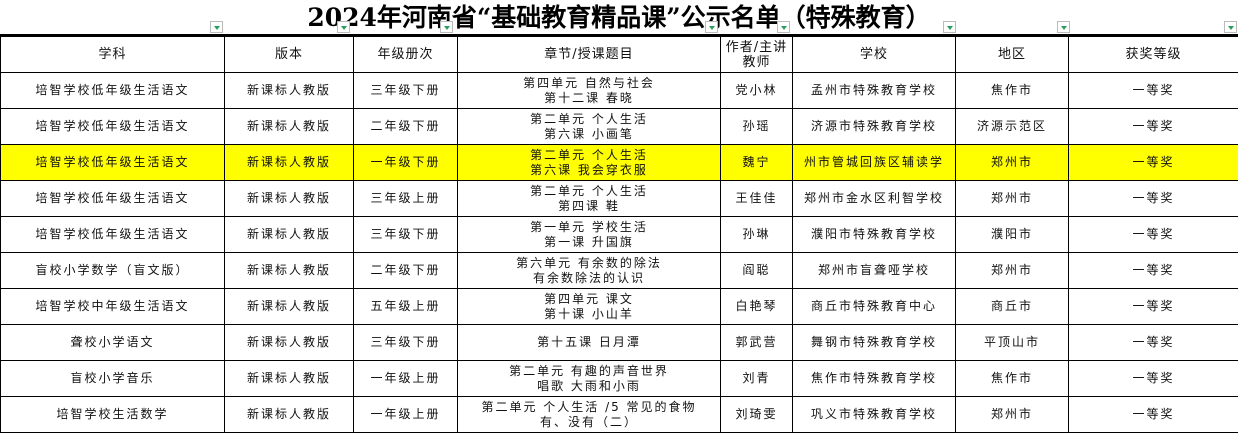 Image resolution: width=1238 pixels, height=433 pixels. I want to click on header-region: 地区, so click(1012, 55).